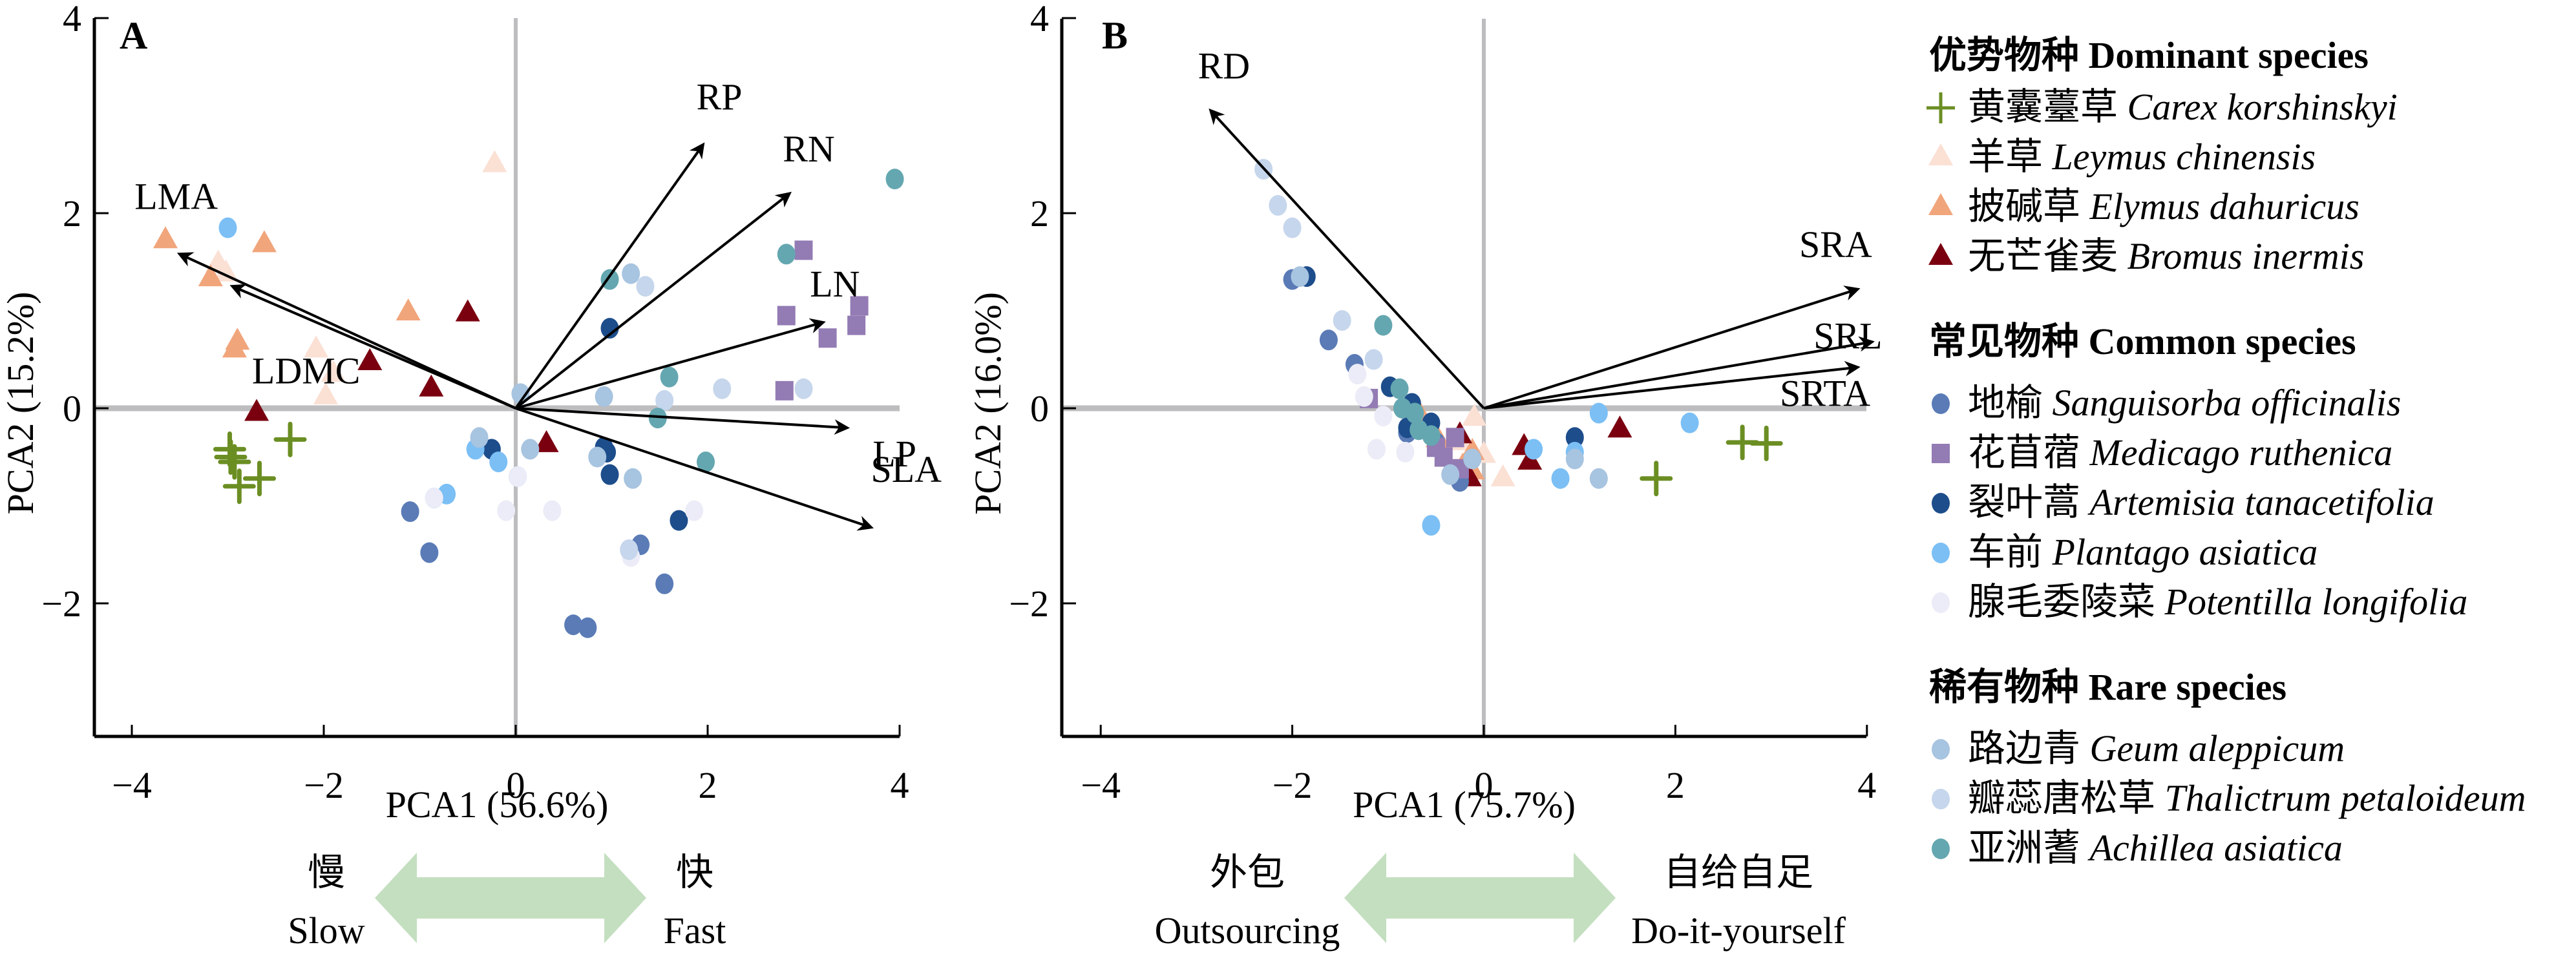  I want to click on right-label-zh: 快, so click(694, 872).